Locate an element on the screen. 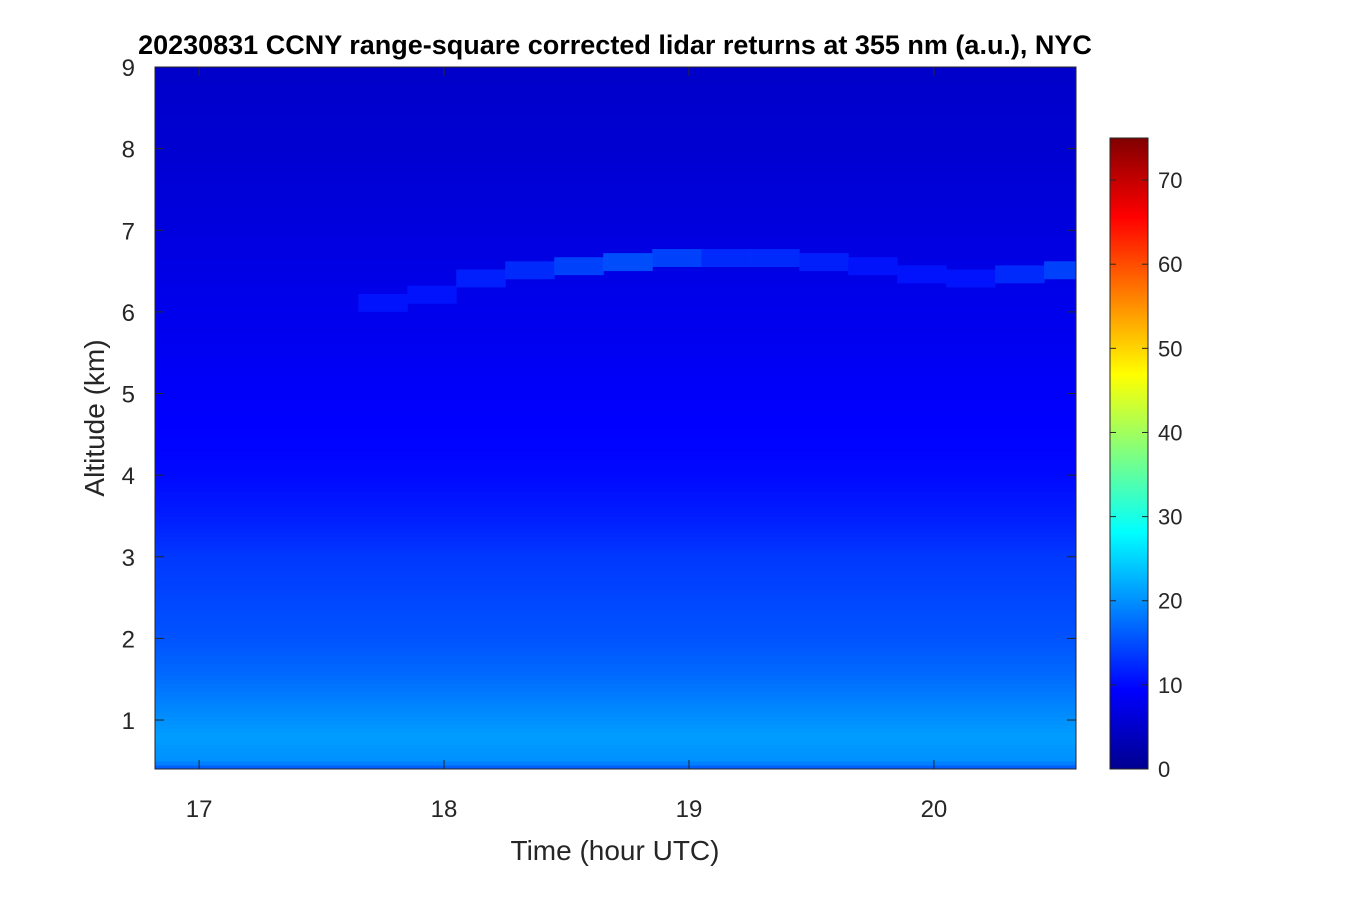 The image size is (1350, 900). cloud-layer is located at coordinates (717, 280).